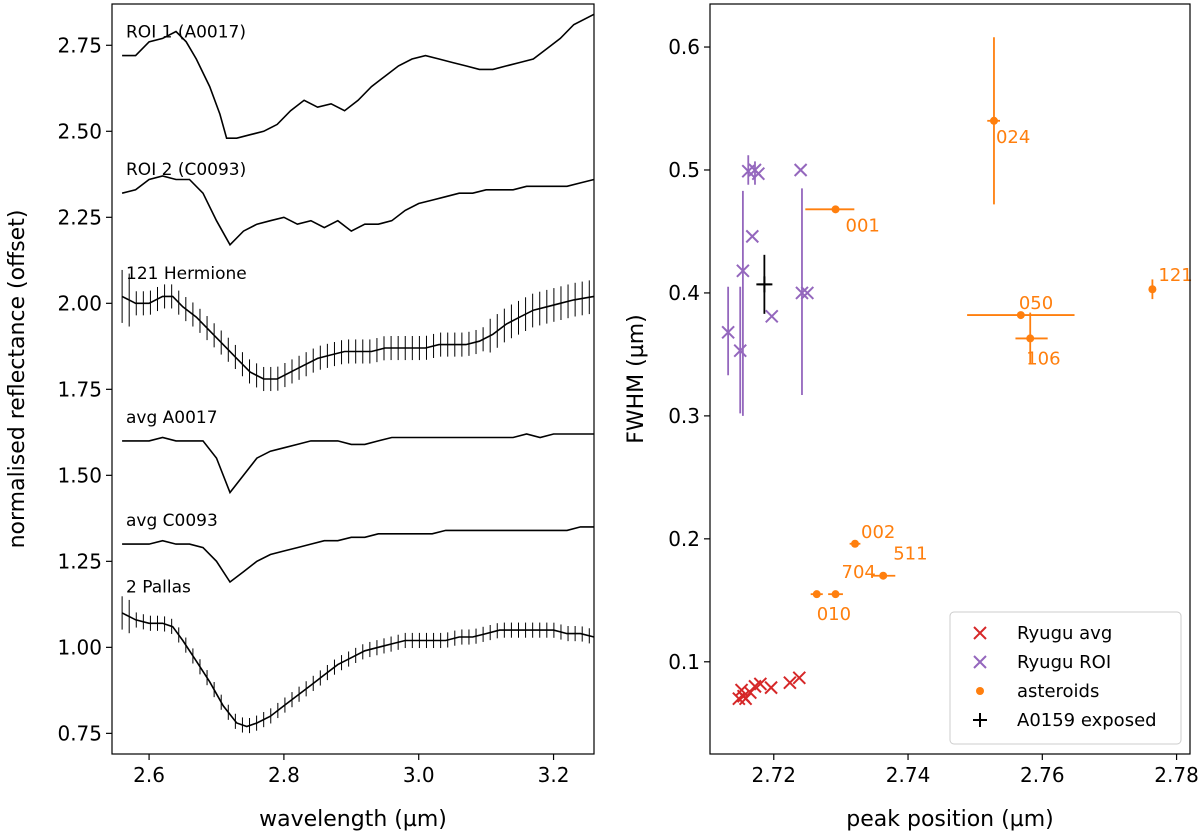 The height and width of the screenshot is (834, 1200). Describe the element at coordinates (636, 379) in the screenshot. I see `right-y-axis-label: FWHM (µm)` at that location.